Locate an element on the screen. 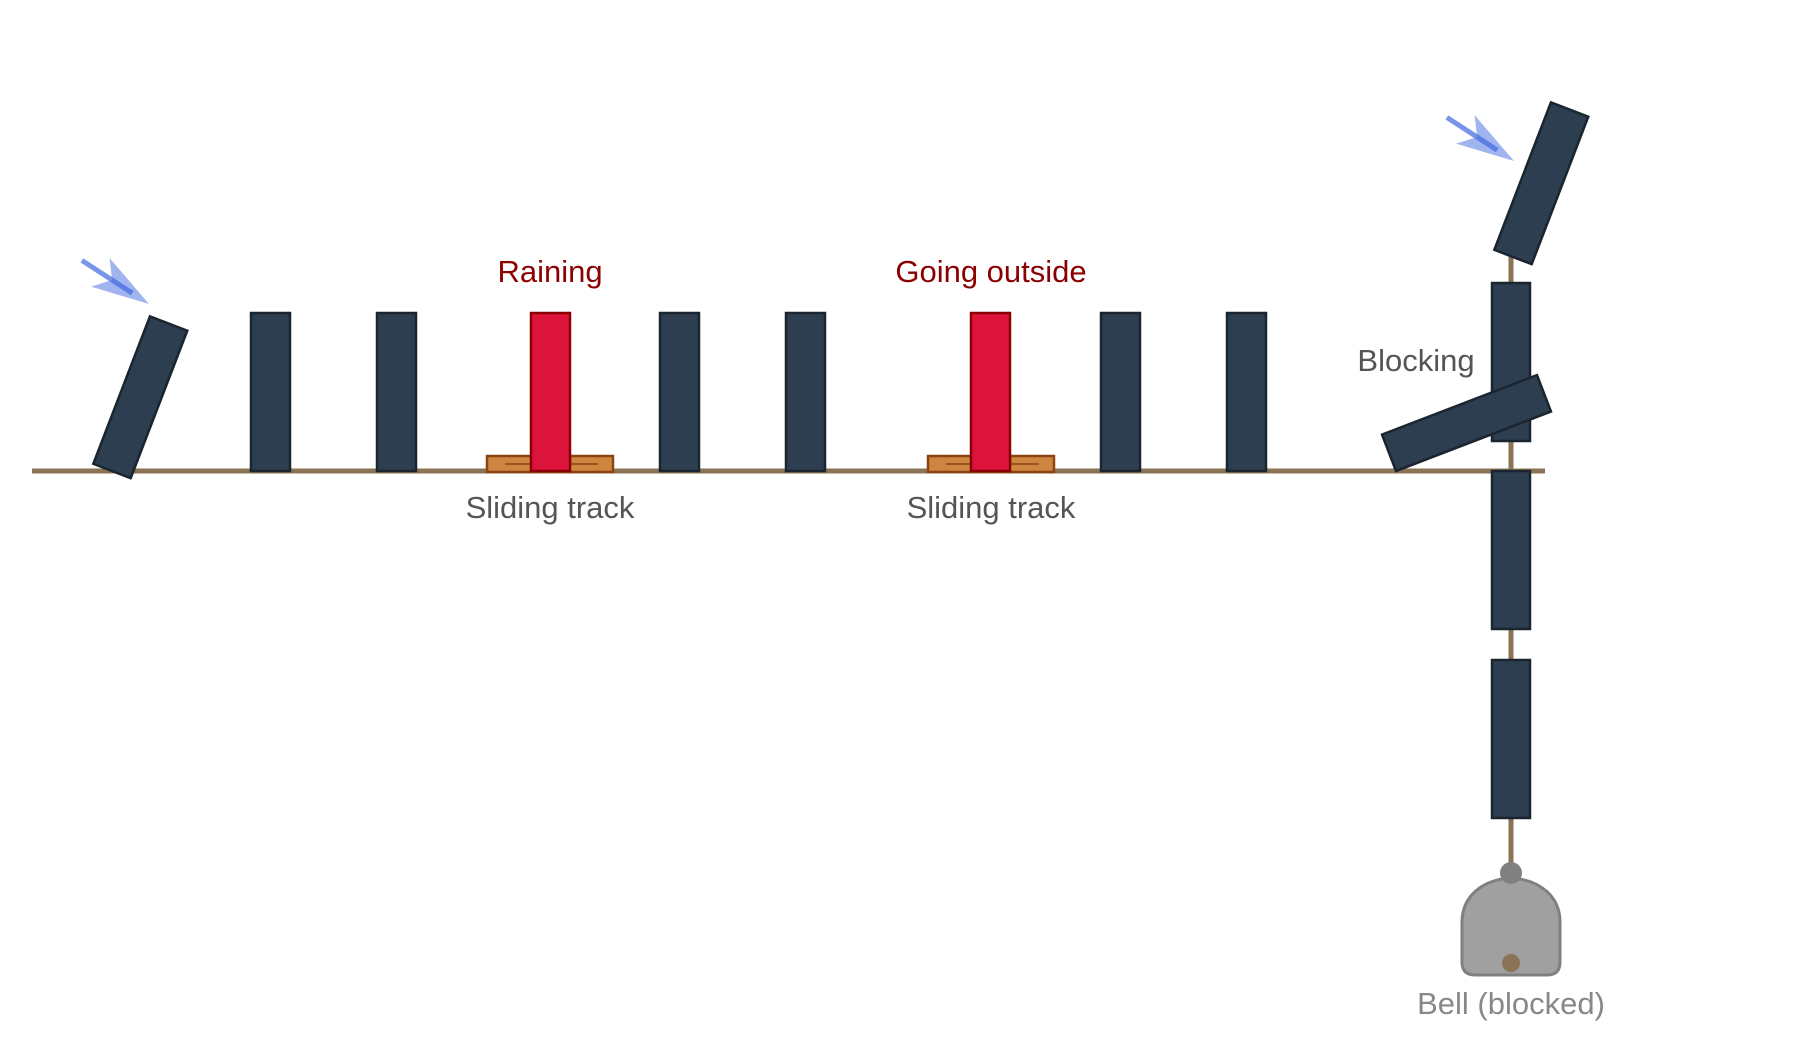 Image resolution: width=1813 pixels, height=1063 pixels. label-going-outside: Going outside is located at coordinates (990, 271).